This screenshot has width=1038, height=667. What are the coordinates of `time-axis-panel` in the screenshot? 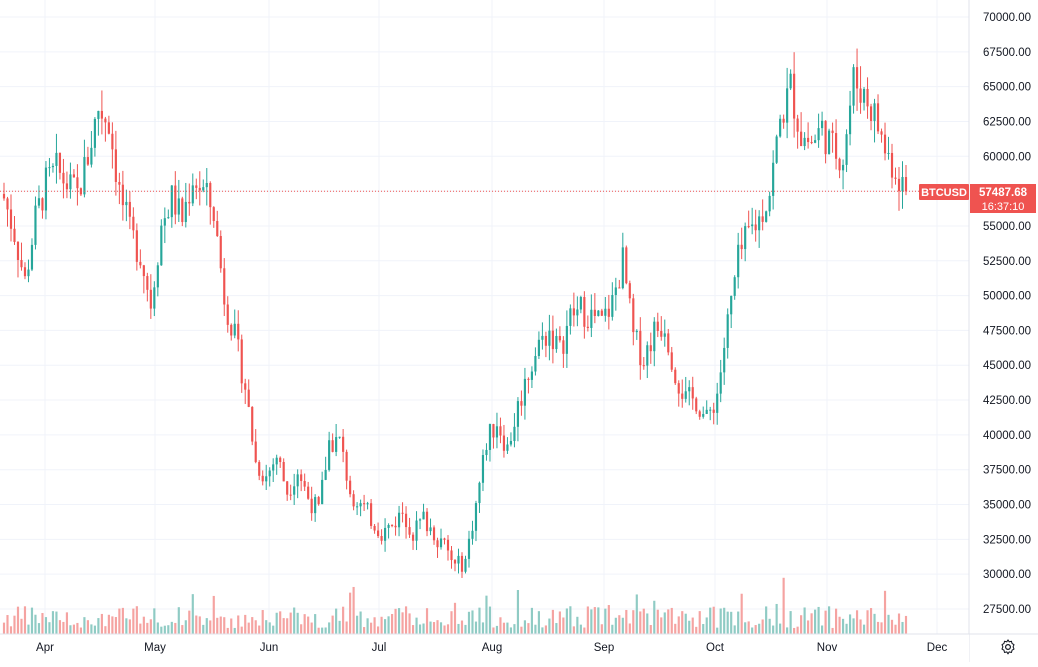 It's located at (484, 648).